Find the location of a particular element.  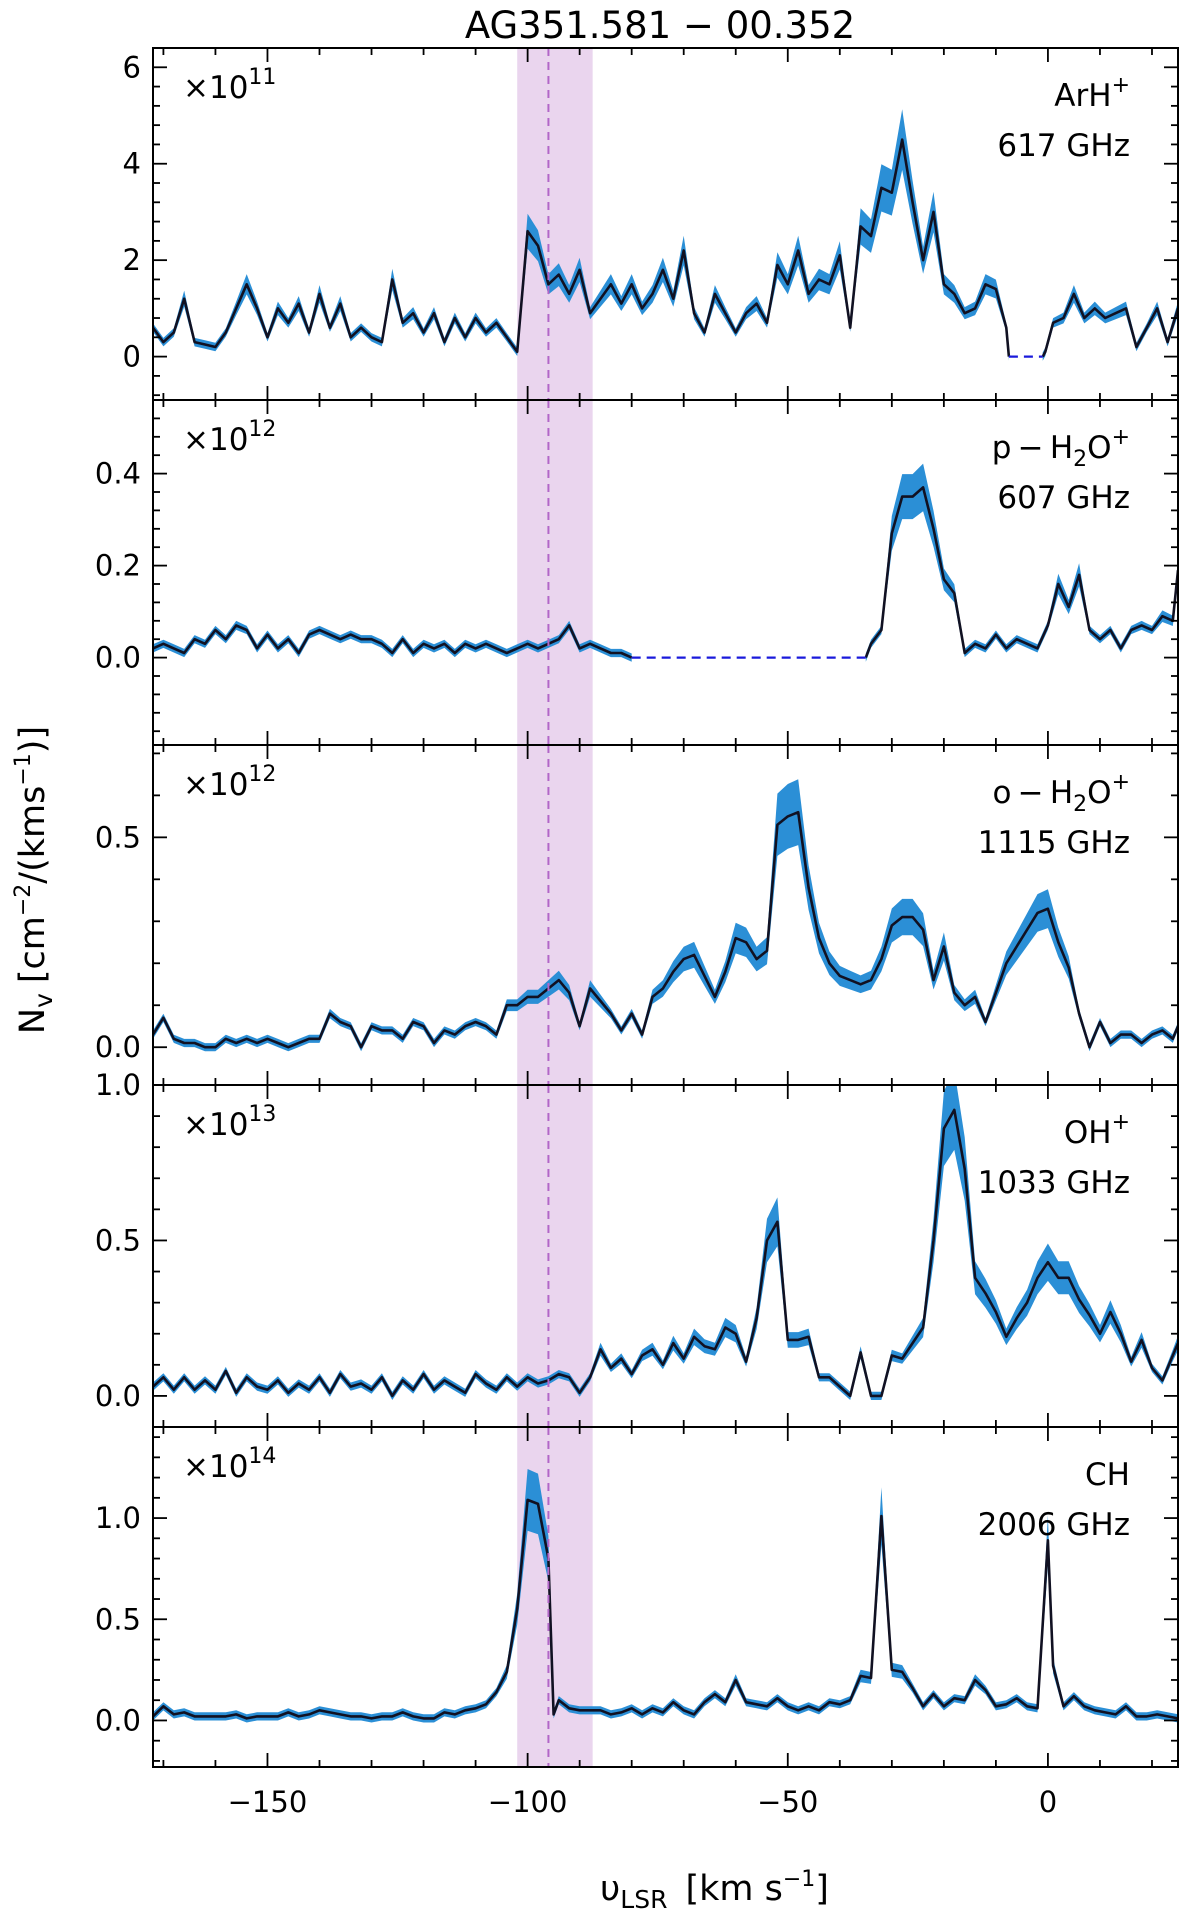

scale-factor-label: ×10¹³ is located at coordinates (229, 1122).